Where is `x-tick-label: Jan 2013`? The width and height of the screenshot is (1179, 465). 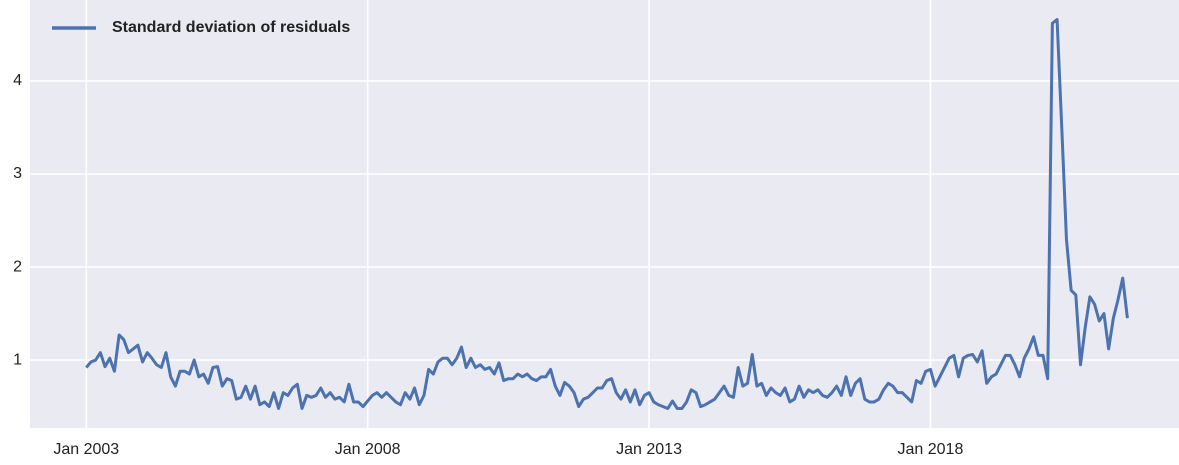
x-tick-label: Jan 2013 is located at coordinates (649, 449).